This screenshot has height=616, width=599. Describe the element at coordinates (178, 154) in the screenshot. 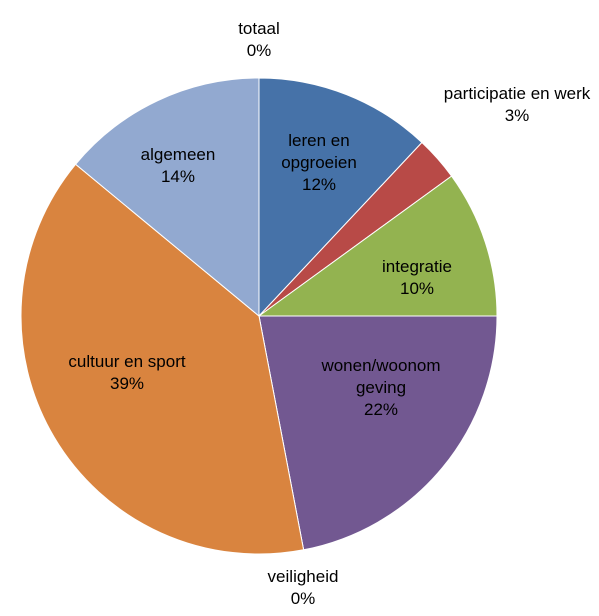

I see `category-label: algemeen` at that location.